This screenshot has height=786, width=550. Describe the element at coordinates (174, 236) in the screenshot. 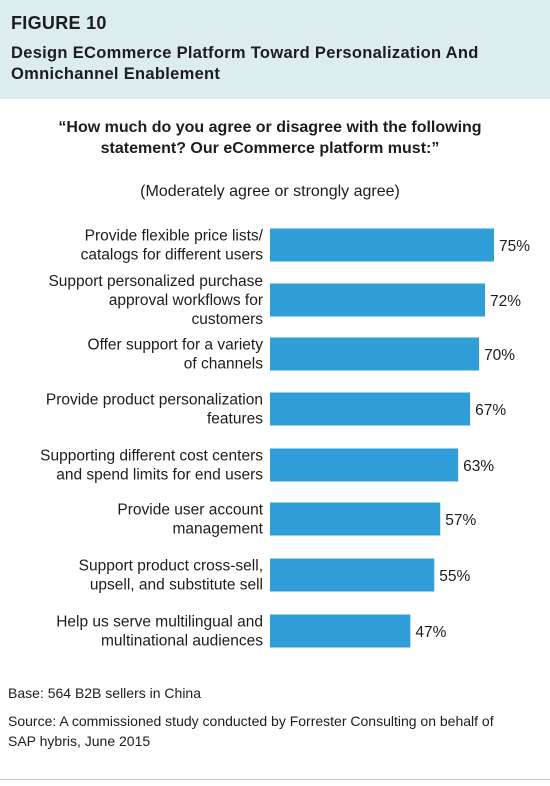

I see `category-label: Provide flexible price lists/` at that location.